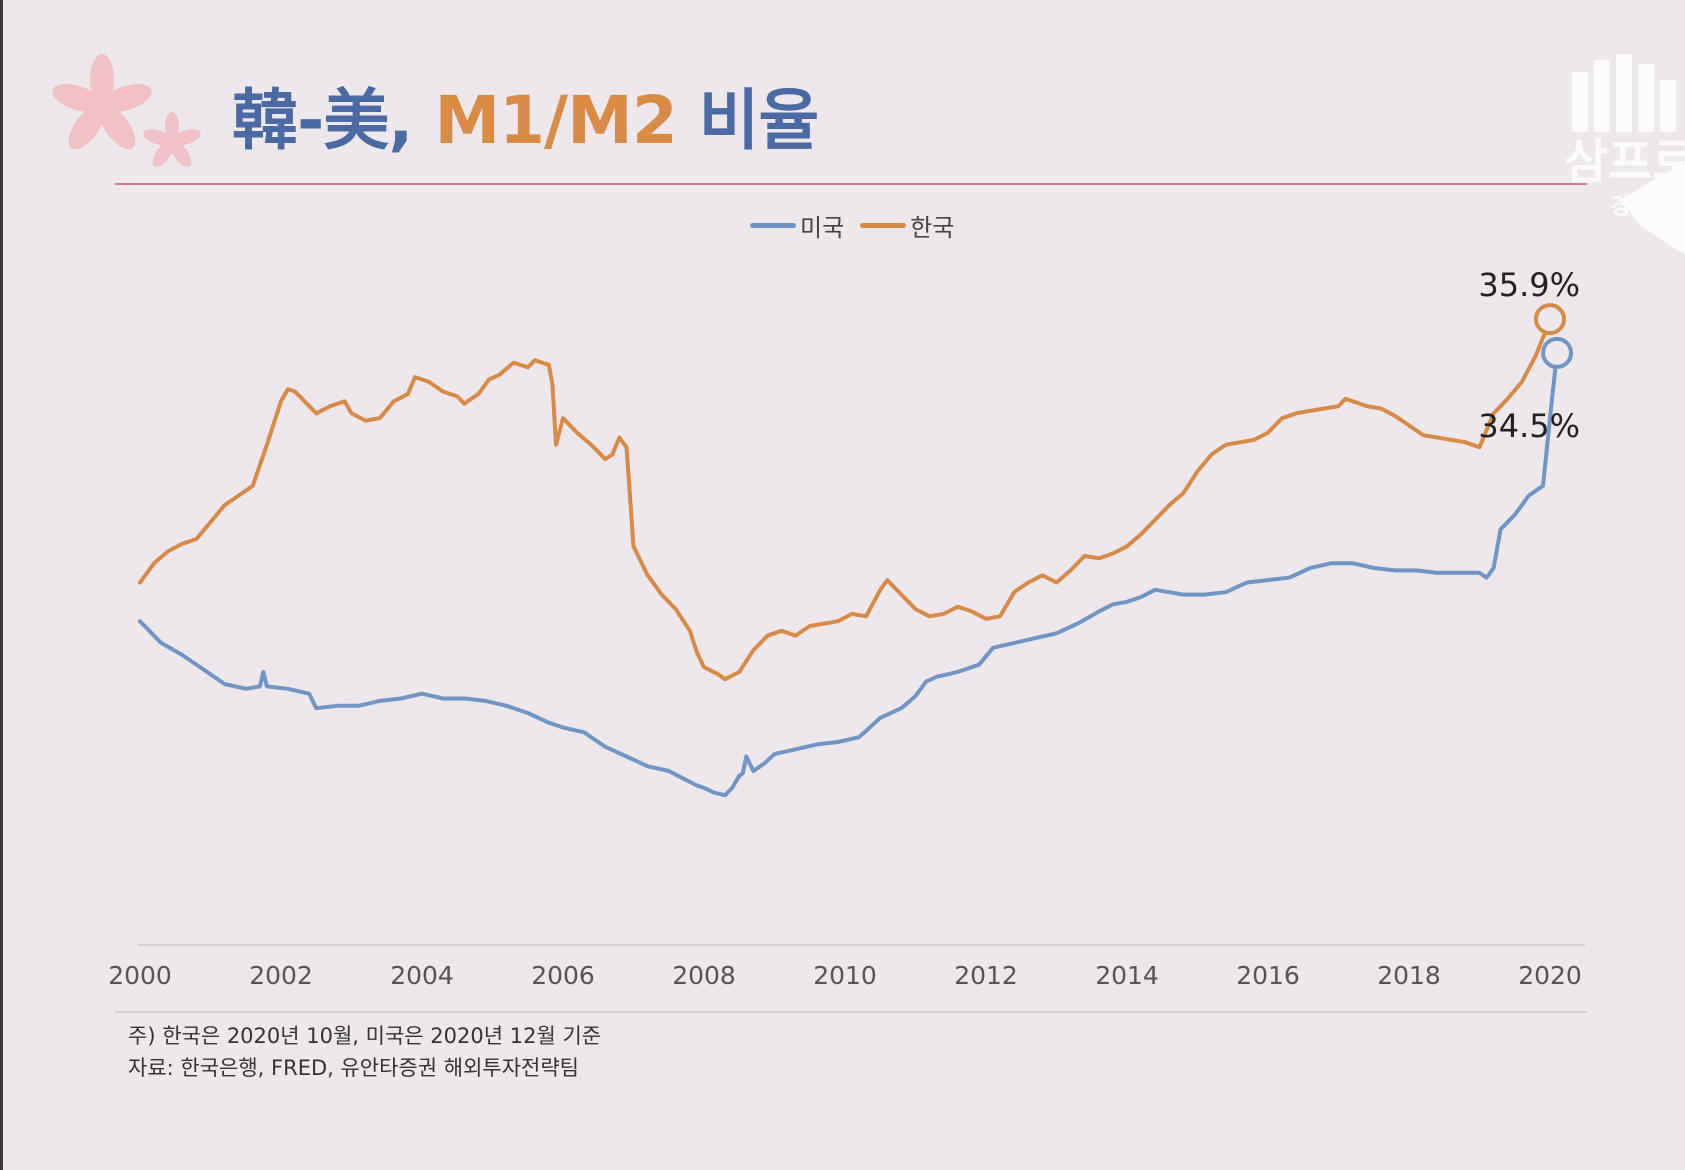 Image resolution: width=1685 pixels, height=1170 pixels. Describe the element at coordinates (1624, 162) in the screenshot. I see `watermark-logo-text: 삼프로` at that location.